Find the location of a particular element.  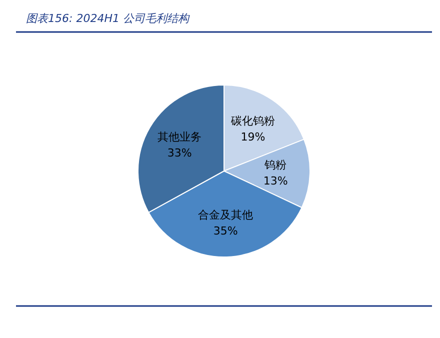

data-label: 13% is located at coordinates (275, 181).